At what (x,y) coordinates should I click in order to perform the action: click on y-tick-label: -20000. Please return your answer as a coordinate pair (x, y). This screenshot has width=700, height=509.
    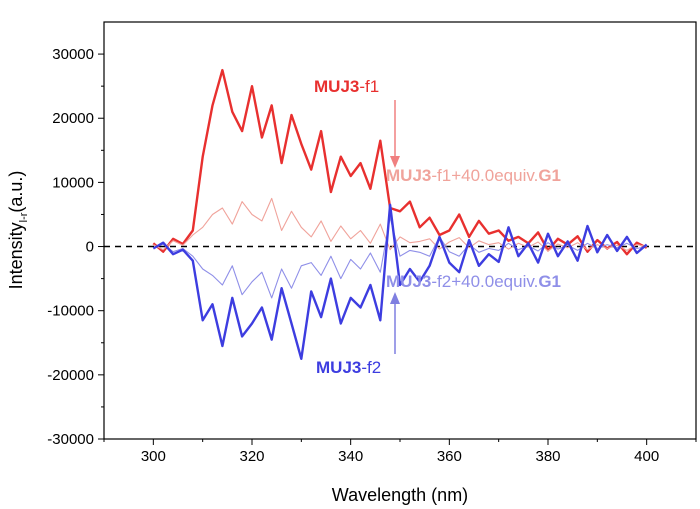
    Looking at the image, I should click on (70, 375).